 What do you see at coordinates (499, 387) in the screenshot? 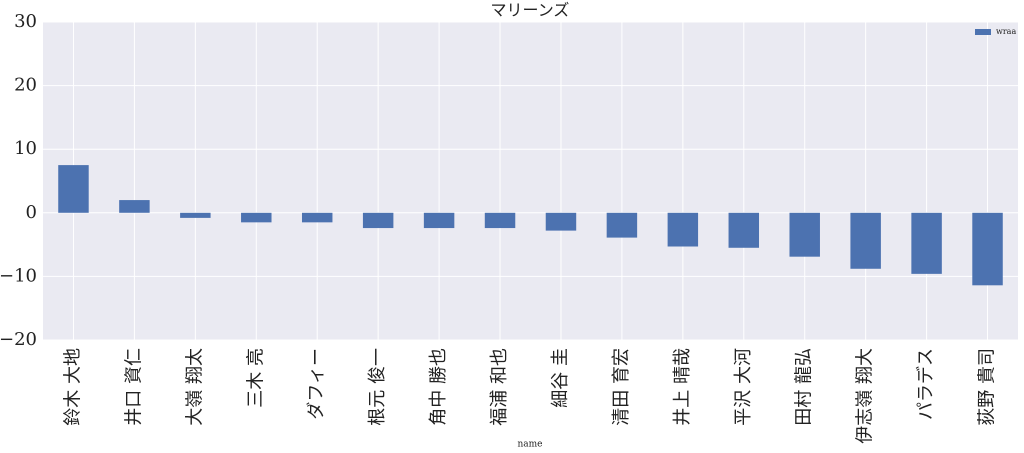
I see `x-tick-label: 福浦 和也` at bounding box center [499, 387].